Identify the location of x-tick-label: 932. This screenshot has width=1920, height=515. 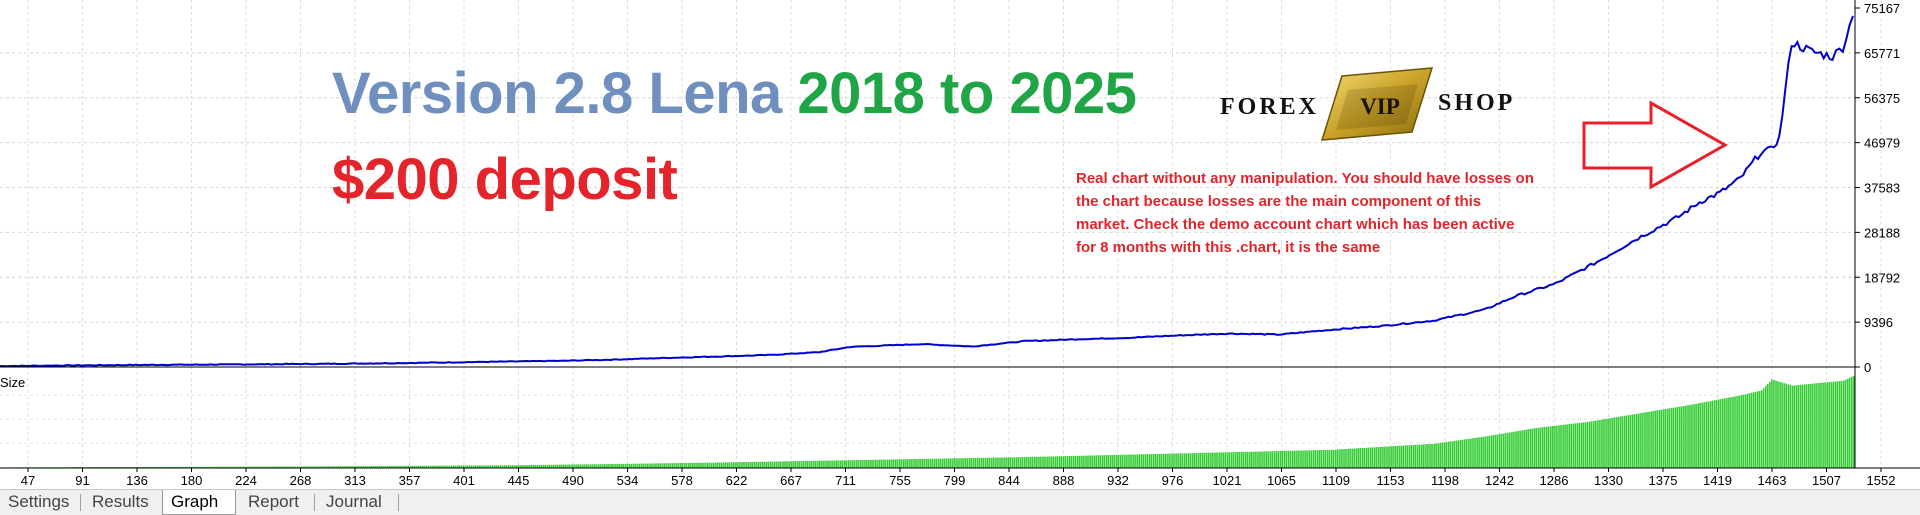
(1118, 480).